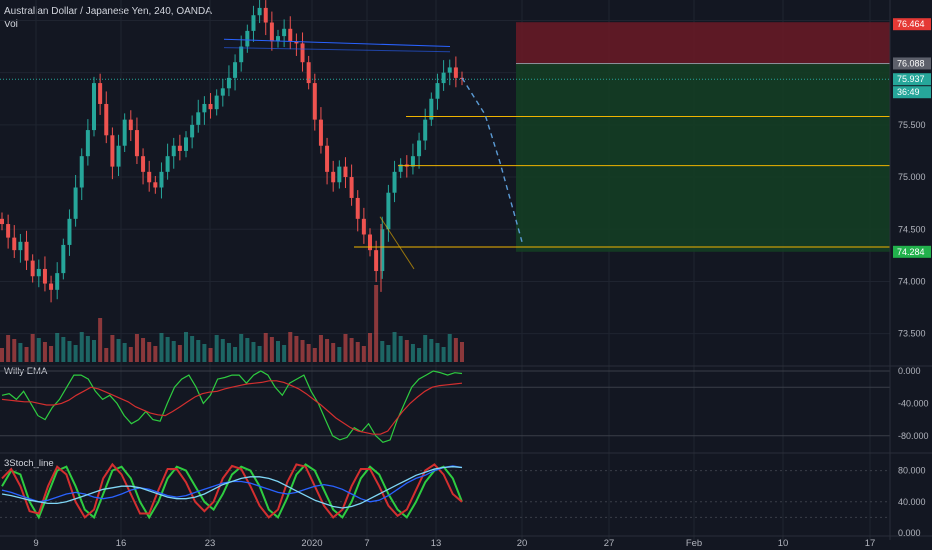 The height and width of the screenshot is (550, 932). I want to click on target-price-label: 74.284, so click(911, 252).